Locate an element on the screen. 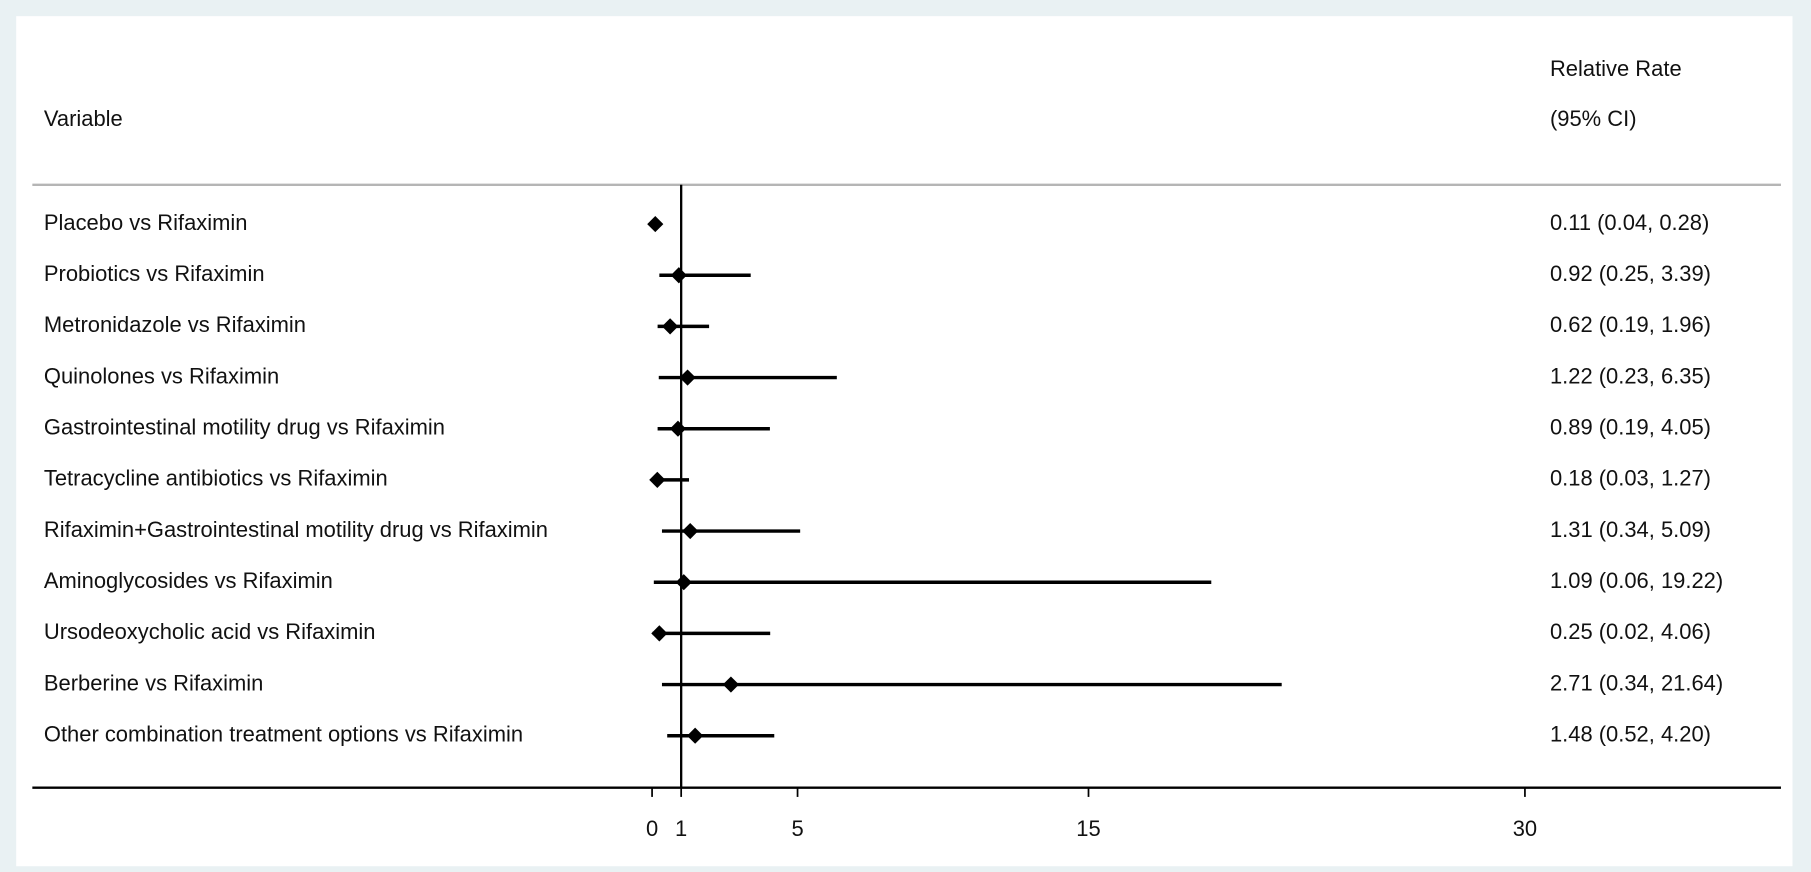  row-label: Tetracycline antibiotics vs Rifaximin is located at coordinates (216, 478).